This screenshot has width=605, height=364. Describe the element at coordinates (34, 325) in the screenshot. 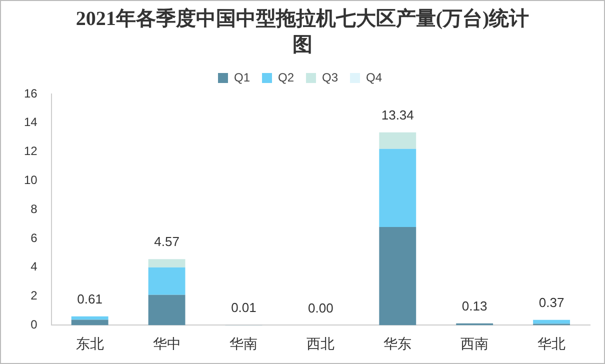

I see `y-tick-label: 0` at that location.